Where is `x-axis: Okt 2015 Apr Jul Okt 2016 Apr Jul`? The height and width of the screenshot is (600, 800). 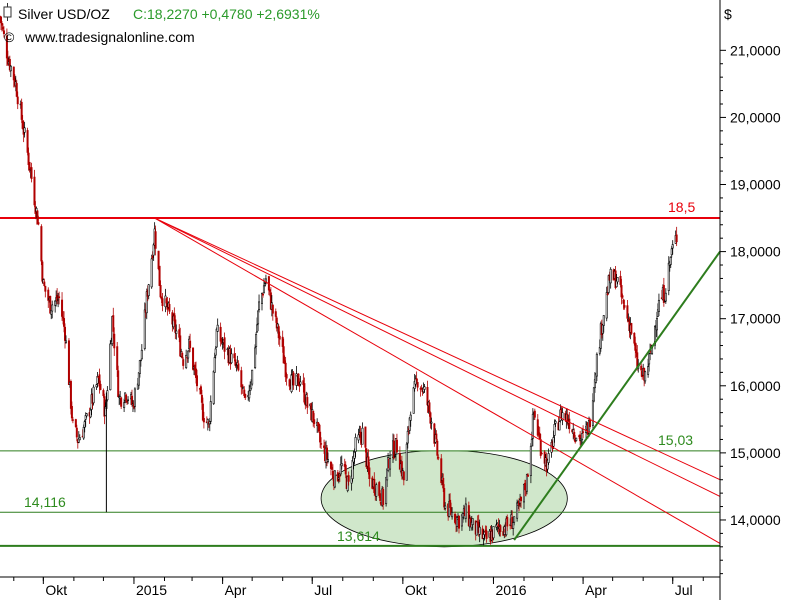 x-axis: Okt 2015 Apr Jul Okt 2016 Apr Jul is located at coordinates (358, 587).